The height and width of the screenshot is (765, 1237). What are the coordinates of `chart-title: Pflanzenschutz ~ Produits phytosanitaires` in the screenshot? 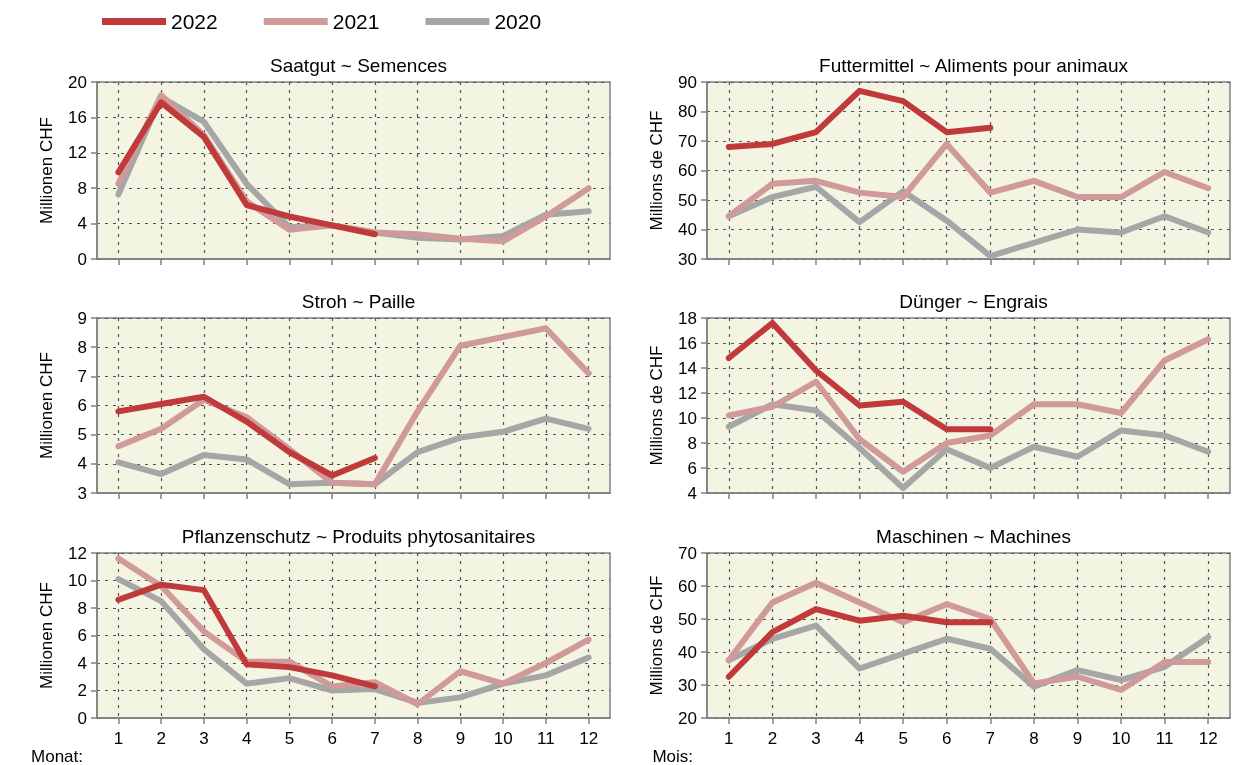 It's located at (358, 536).